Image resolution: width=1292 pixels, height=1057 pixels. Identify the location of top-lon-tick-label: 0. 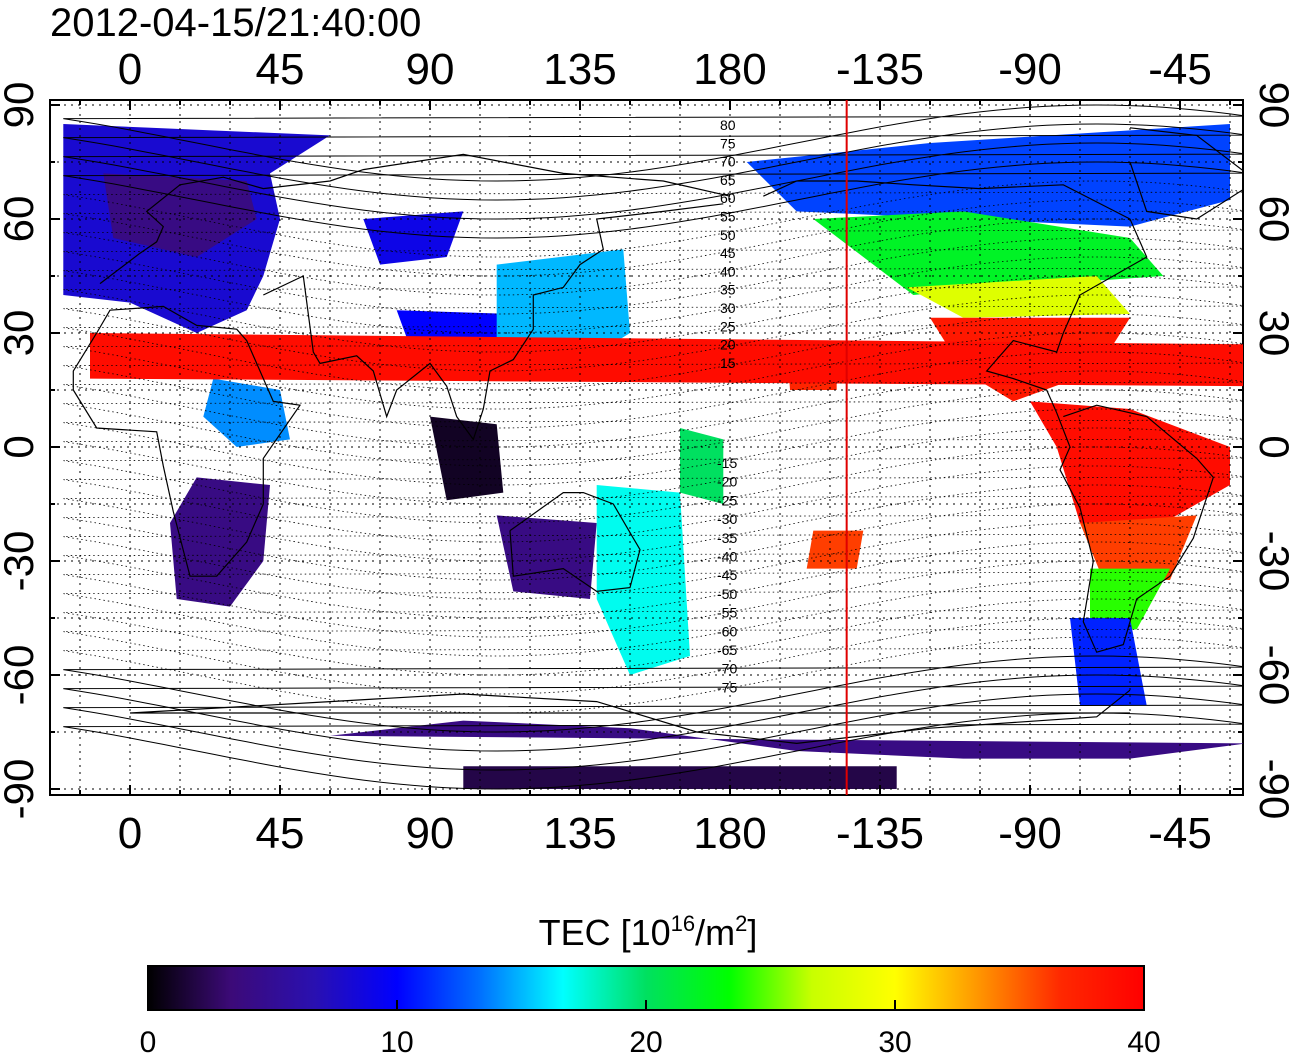
(130, 69).